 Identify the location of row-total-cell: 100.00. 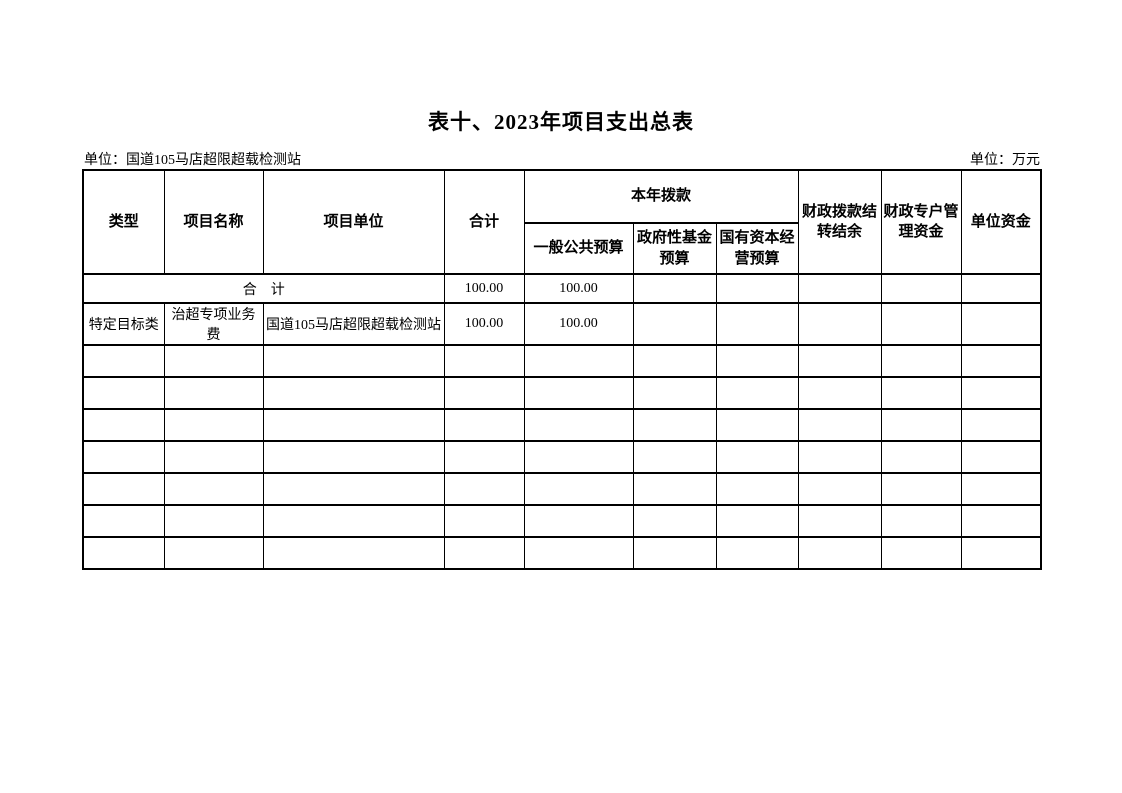
(484, 324).